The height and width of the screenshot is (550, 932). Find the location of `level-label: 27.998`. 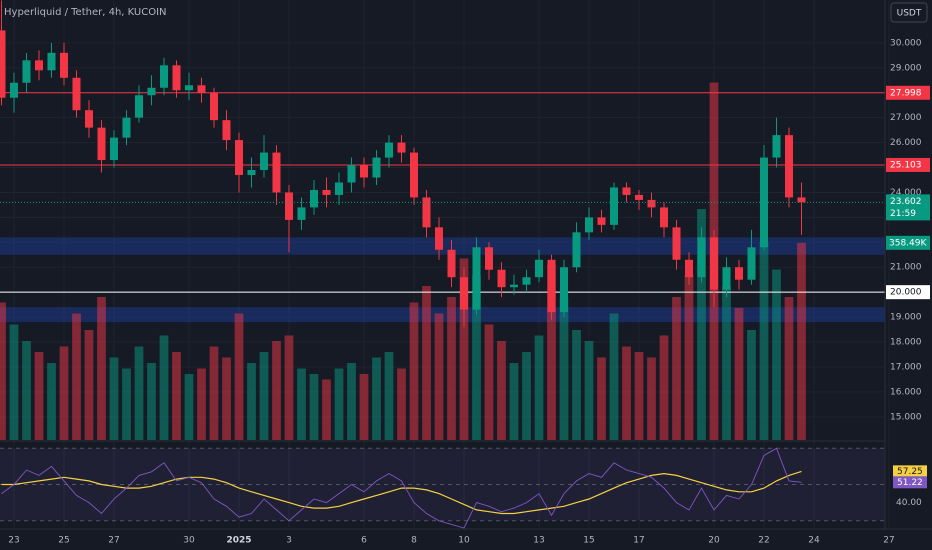

level-label: 27.998 is located at coordinates (906, 93).